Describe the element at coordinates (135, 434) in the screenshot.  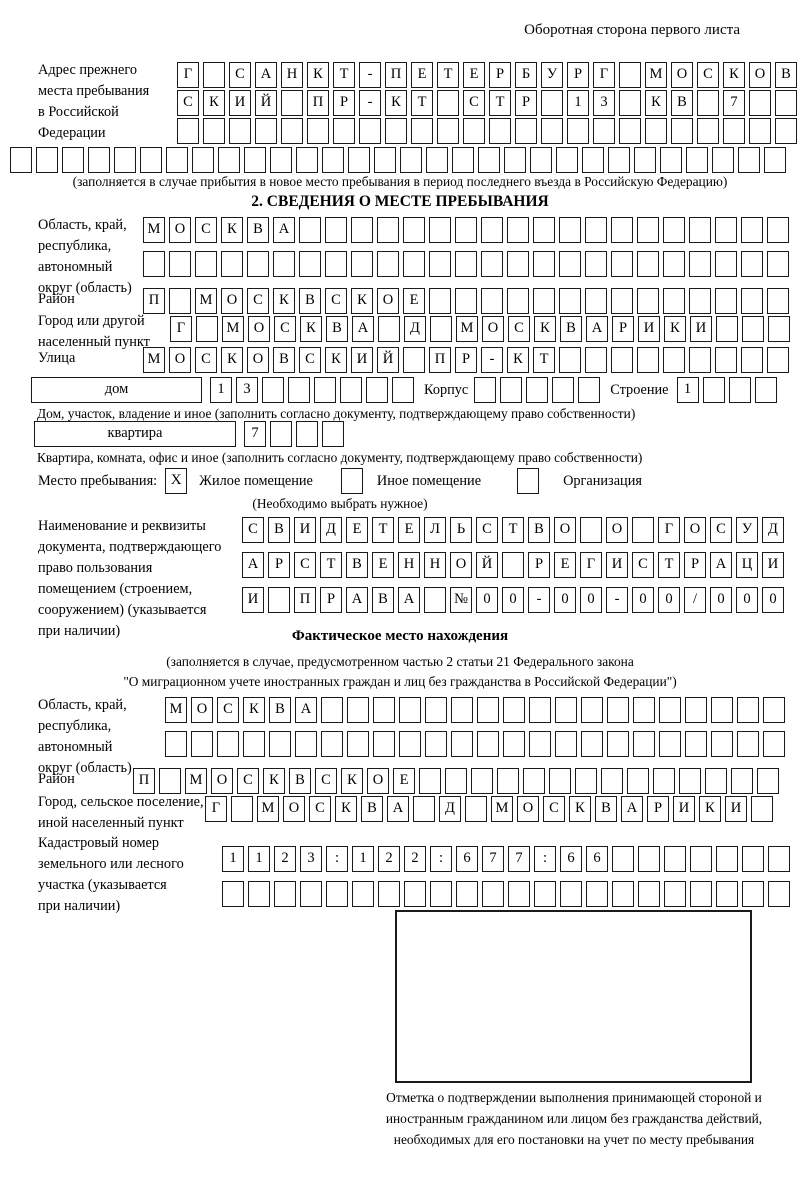
I see `apartment-type-box: квартира` at that location.